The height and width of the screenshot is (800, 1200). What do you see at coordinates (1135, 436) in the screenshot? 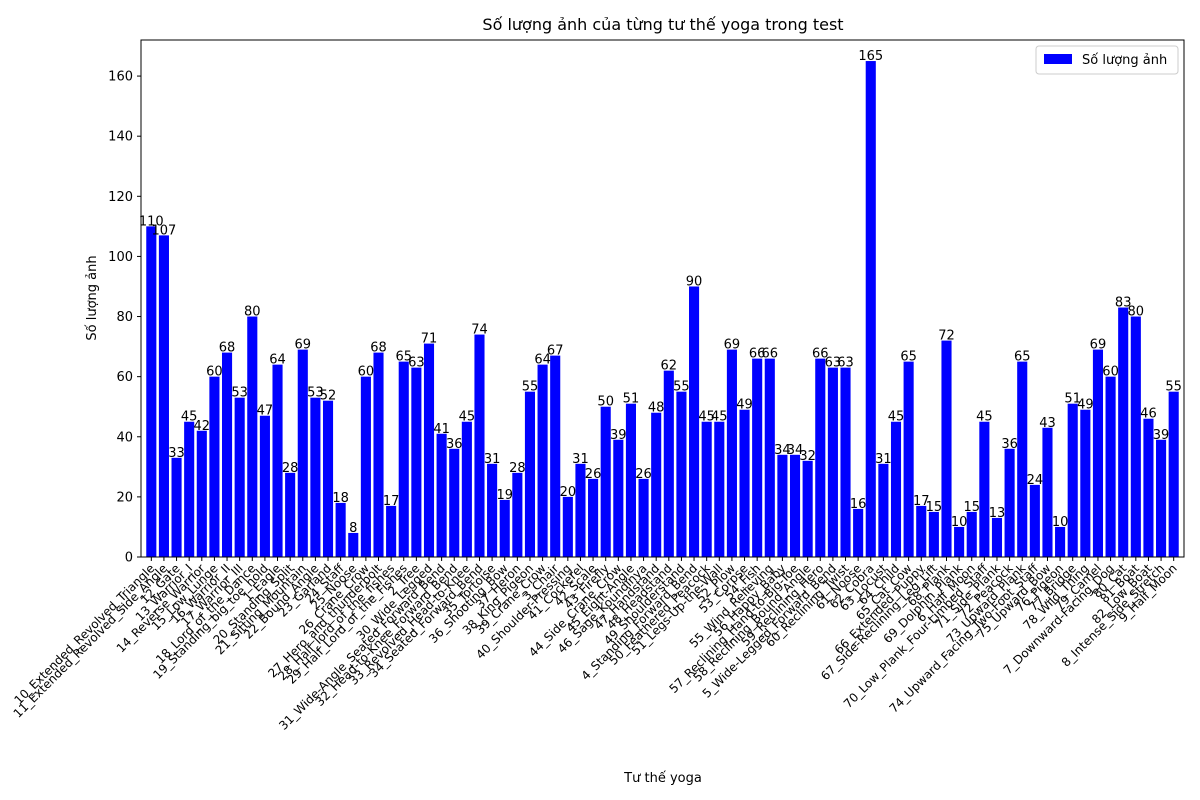
I see `bar-81_Boat` at bounding box center [1135, 436].